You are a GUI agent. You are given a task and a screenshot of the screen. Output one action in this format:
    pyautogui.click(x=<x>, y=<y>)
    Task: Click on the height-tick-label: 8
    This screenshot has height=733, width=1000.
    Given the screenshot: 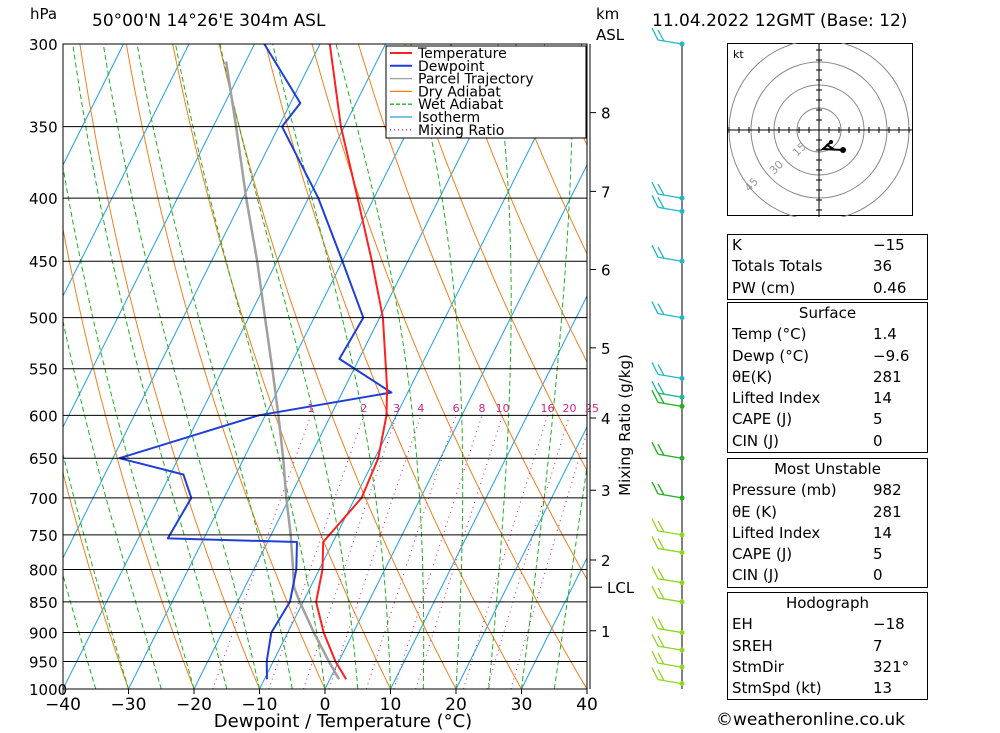 What is the action you would take?
    pyautogui.click(x=606, y=114)
    